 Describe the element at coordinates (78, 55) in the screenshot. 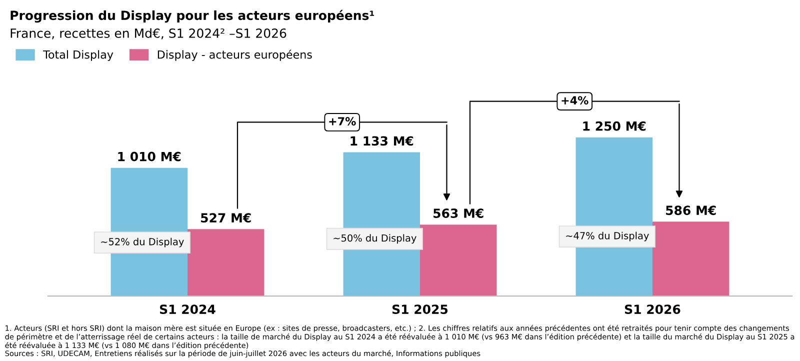

I see `legend-label: Total Display` at that location.